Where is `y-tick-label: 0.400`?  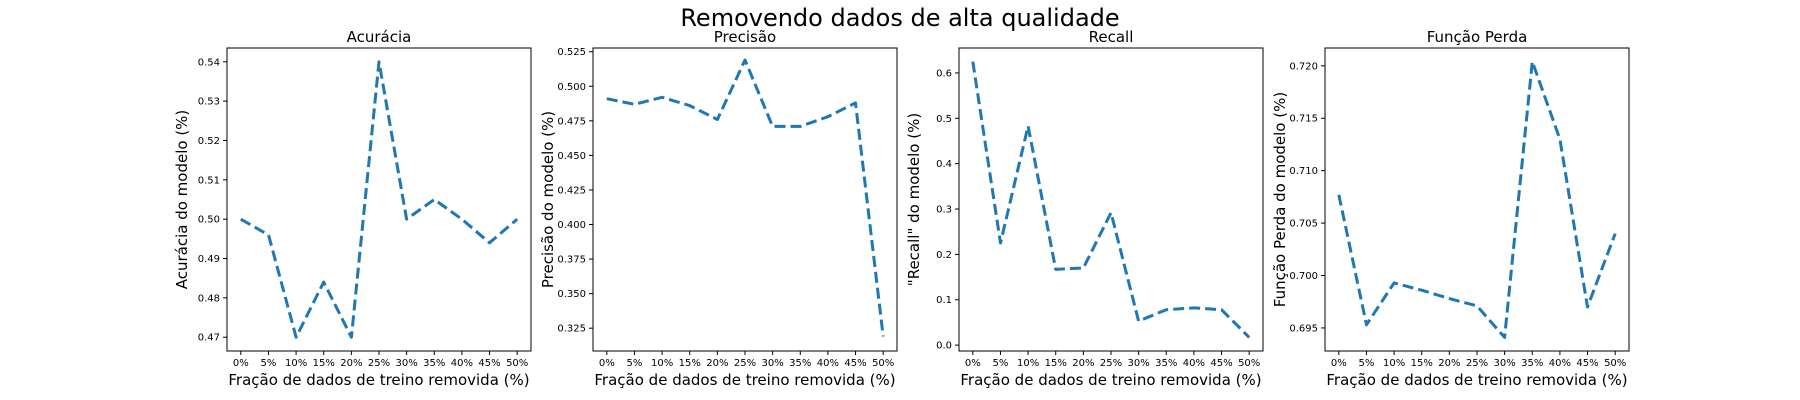 y-tick-label: 0.400 is located at coordinates (571, 225).